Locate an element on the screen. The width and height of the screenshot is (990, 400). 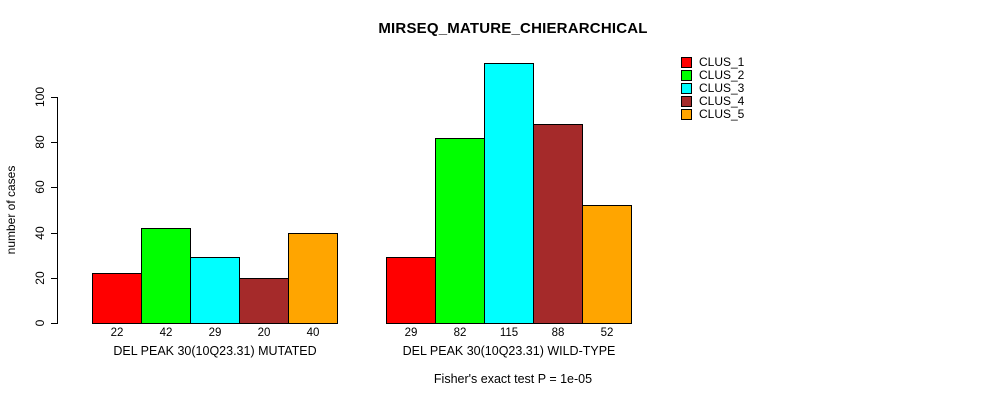
bar-value-label: 52 is located at coordinates (607, 333).